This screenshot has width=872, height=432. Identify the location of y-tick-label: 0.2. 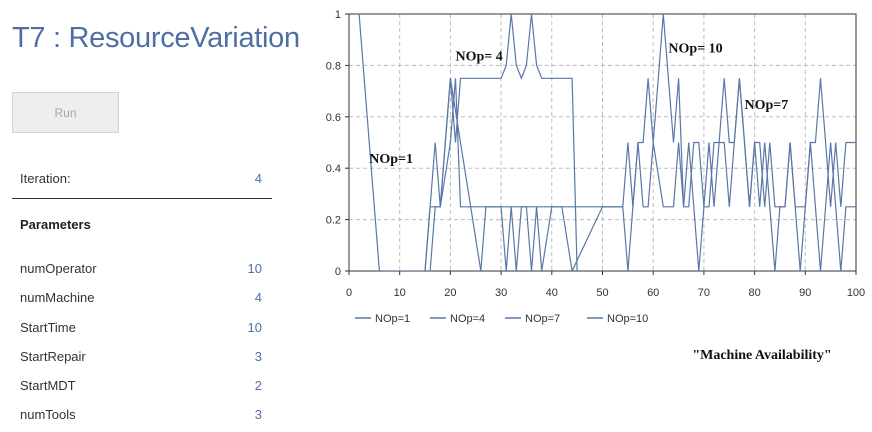
(333, 221).